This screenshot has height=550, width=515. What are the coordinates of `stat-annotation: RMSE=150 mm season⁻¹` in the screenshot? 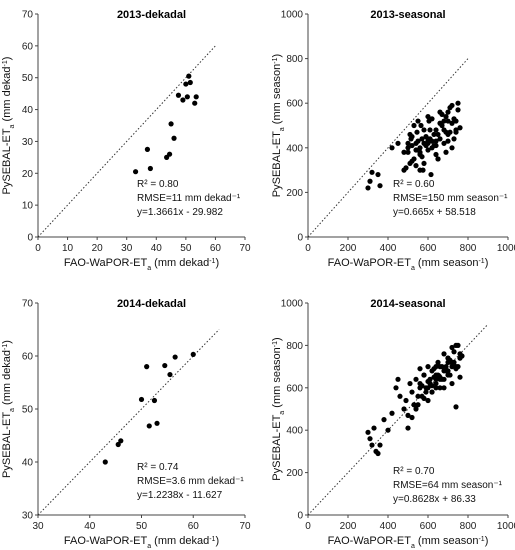 It's located at (450, 198).